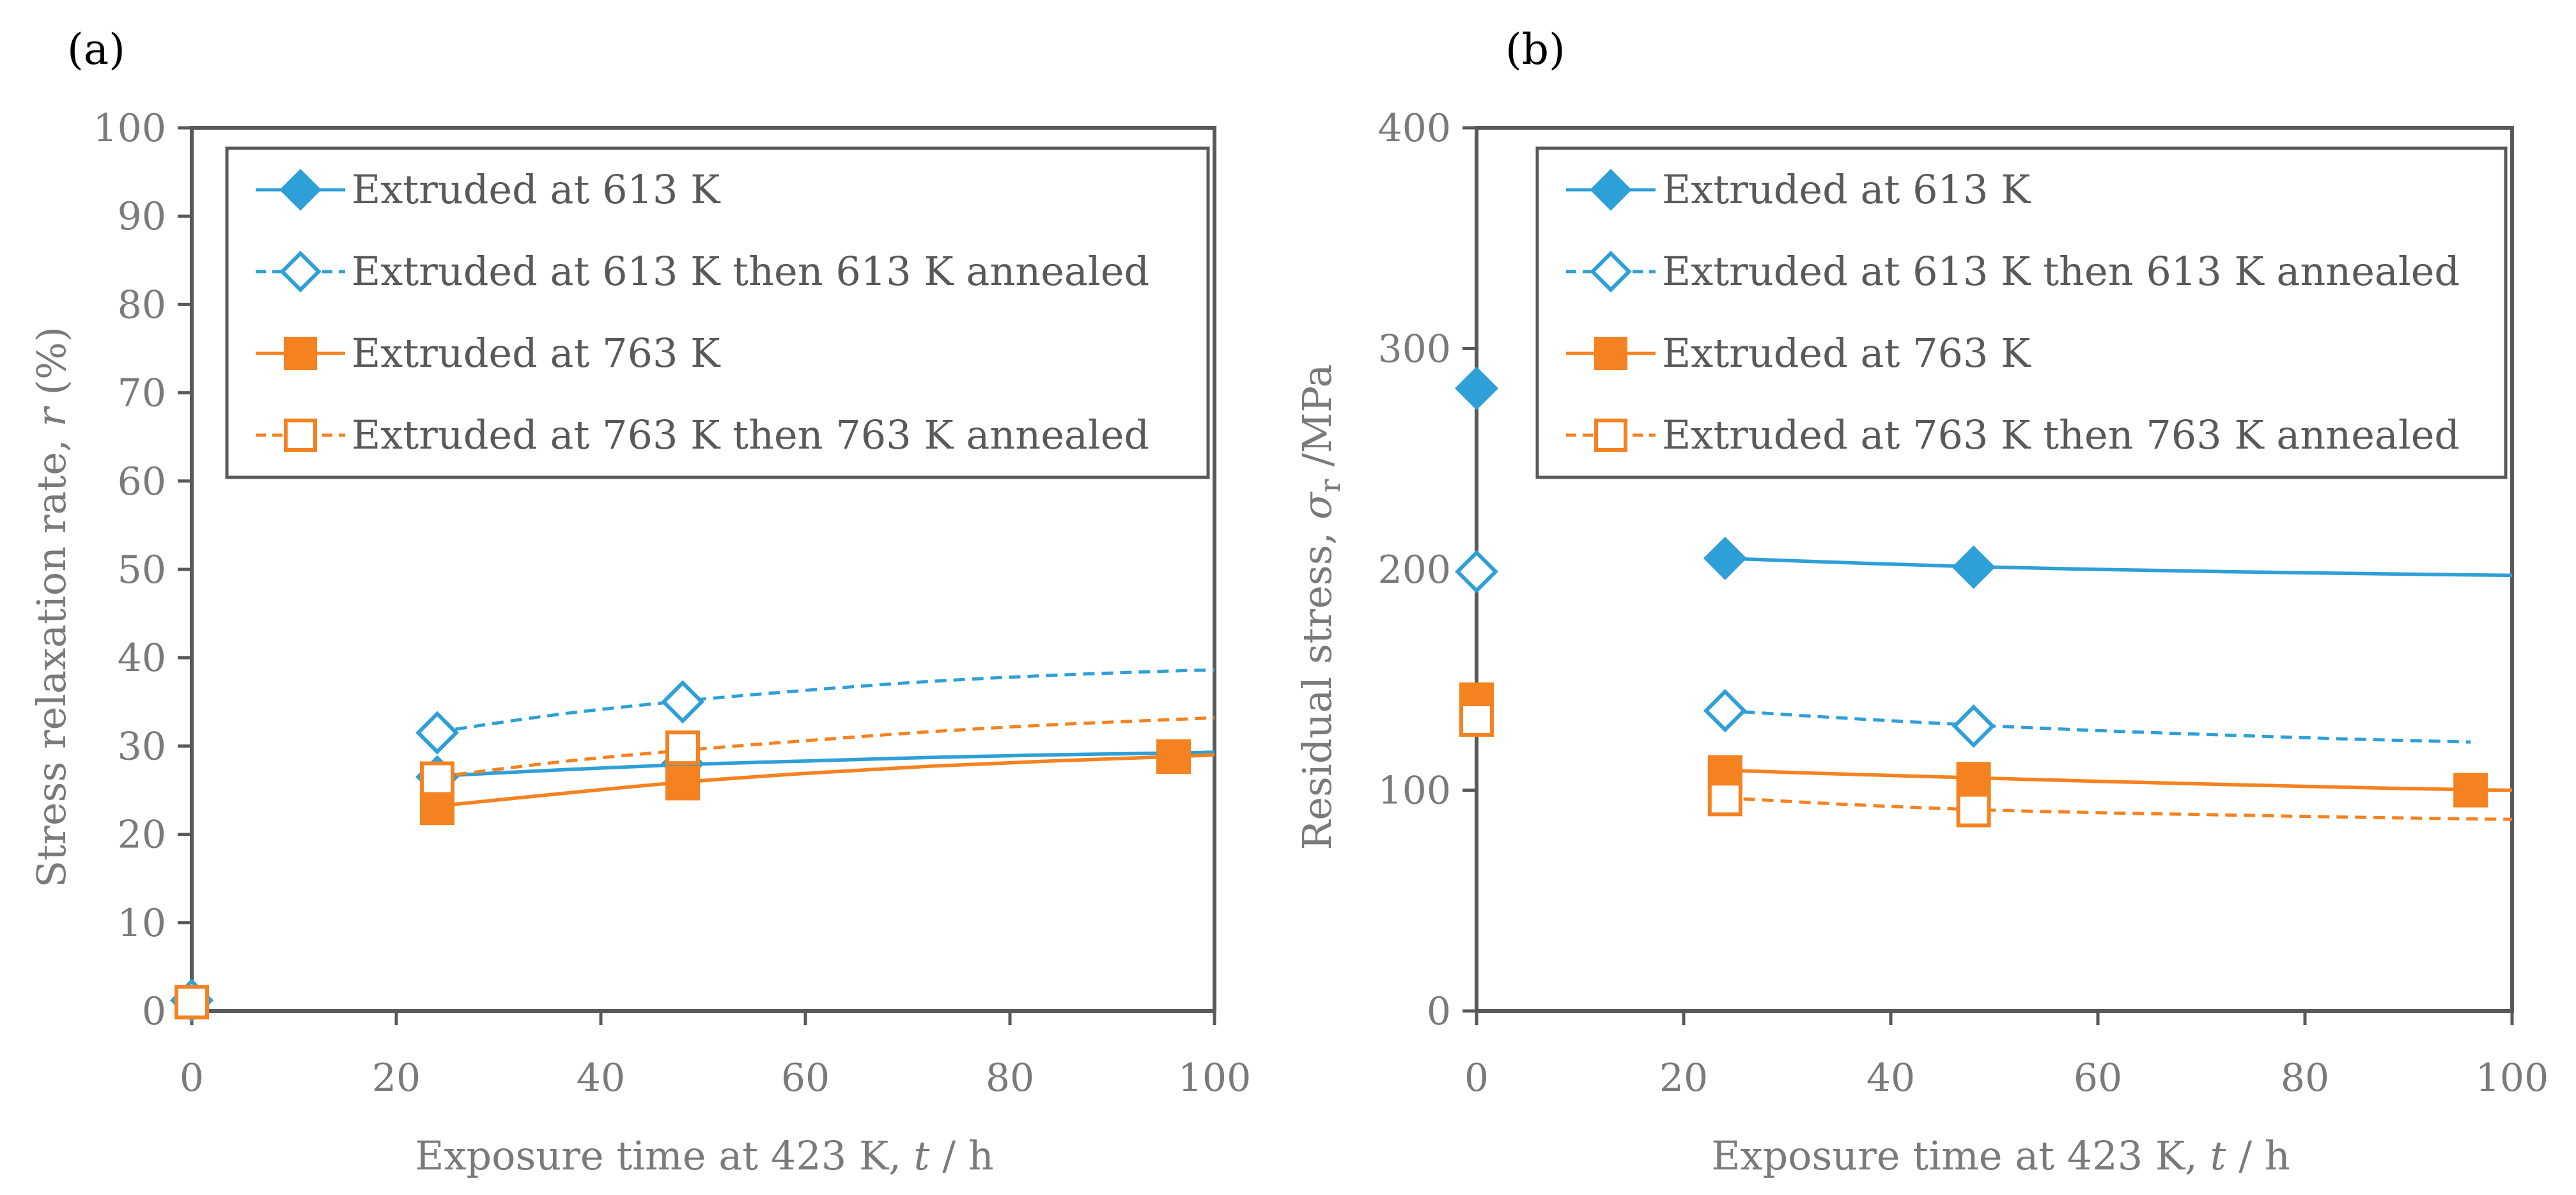  Describe the element at coordinates (142, 923) in the screenshot. I see `panel-a-y-tick-label: 10` at that location.